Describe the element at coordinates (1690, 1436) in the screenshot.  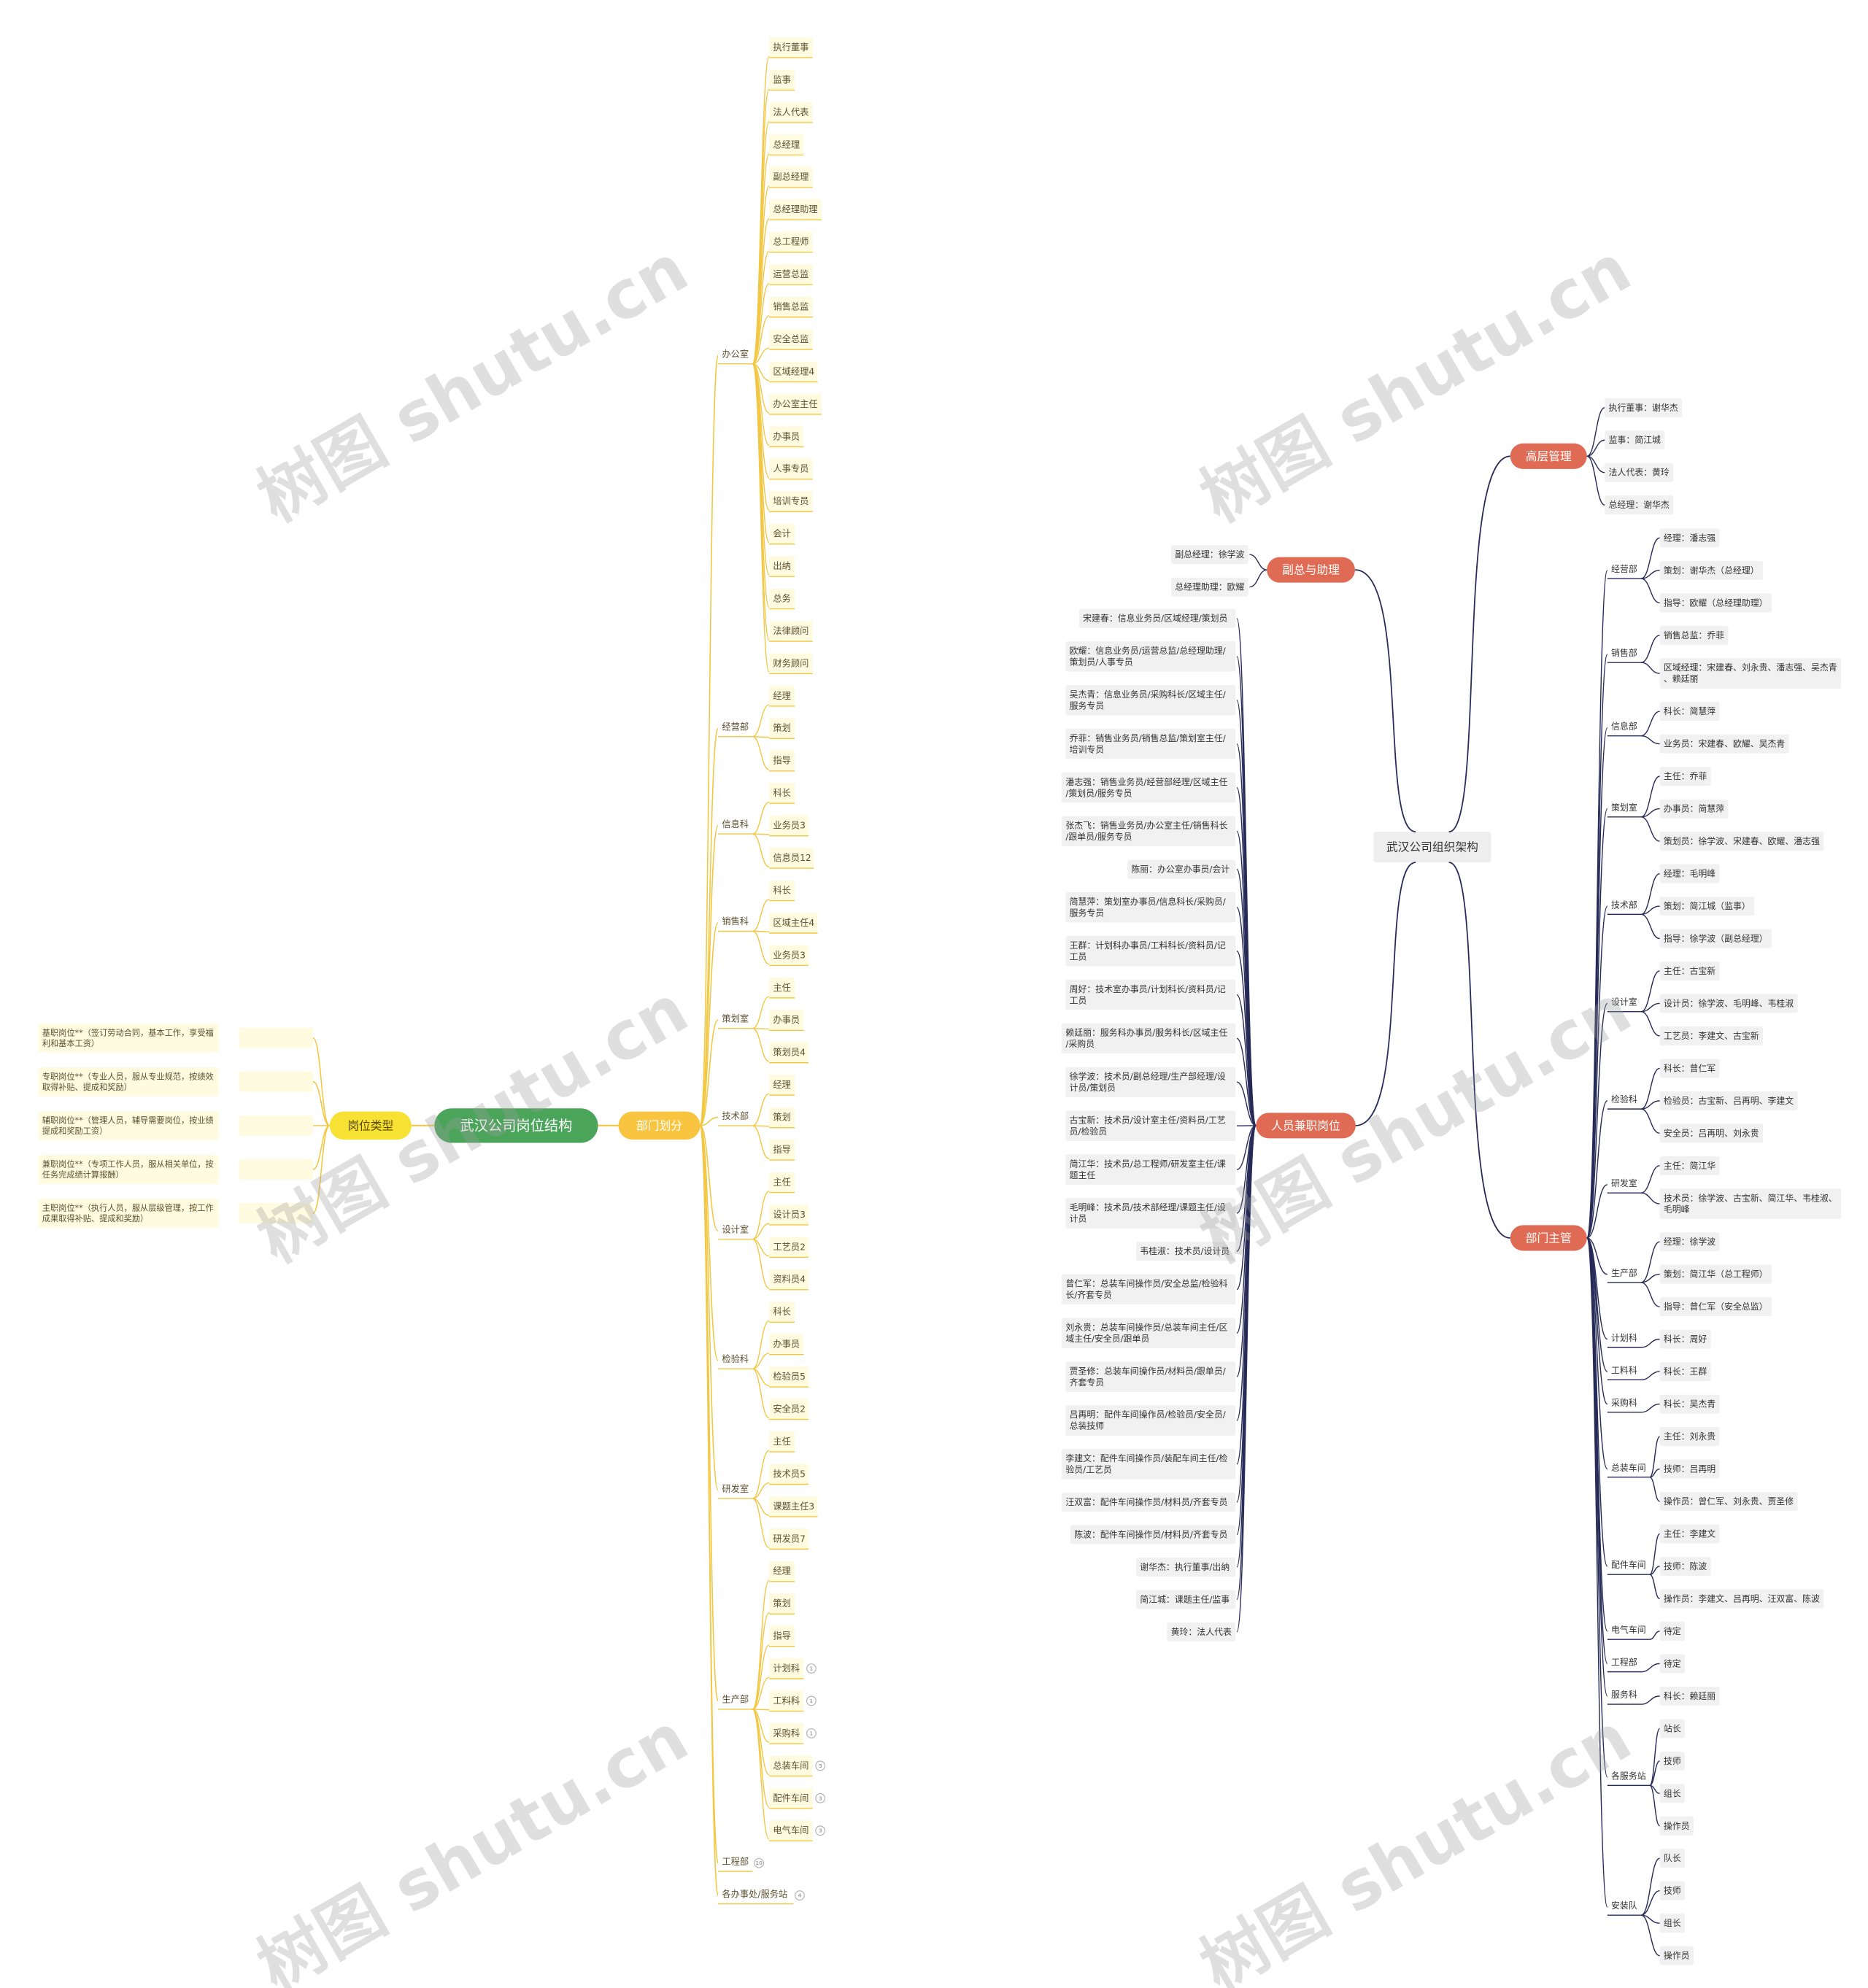
I see `head-item: 主任：刘永贵` at that location.